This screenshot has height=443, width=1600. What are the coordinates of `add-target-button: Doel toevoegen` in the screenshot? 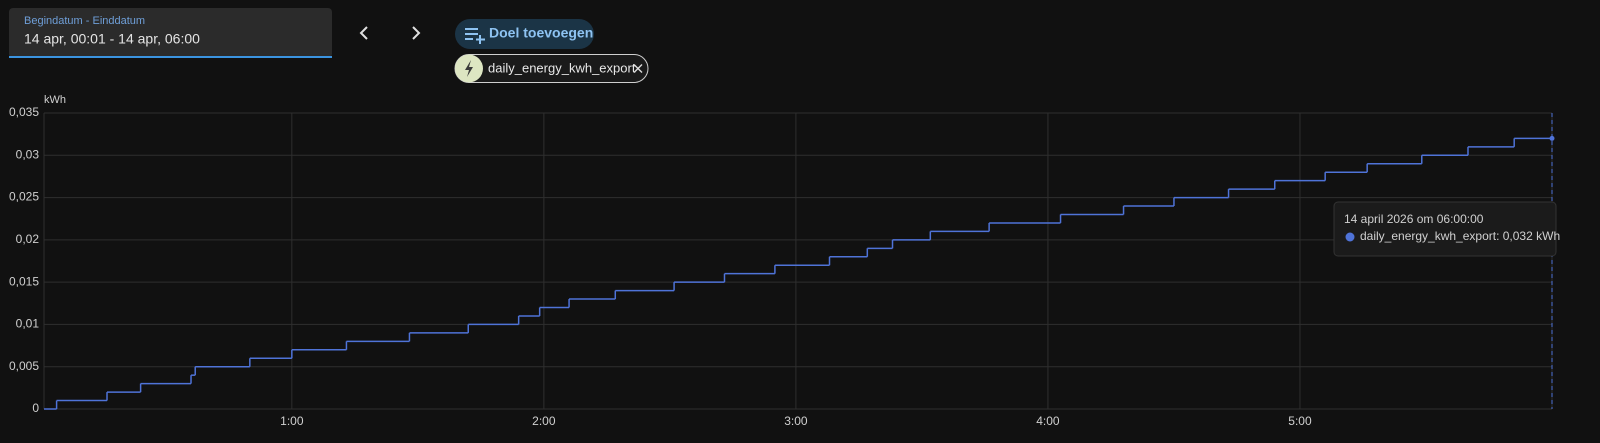 It's located at (524, 34).